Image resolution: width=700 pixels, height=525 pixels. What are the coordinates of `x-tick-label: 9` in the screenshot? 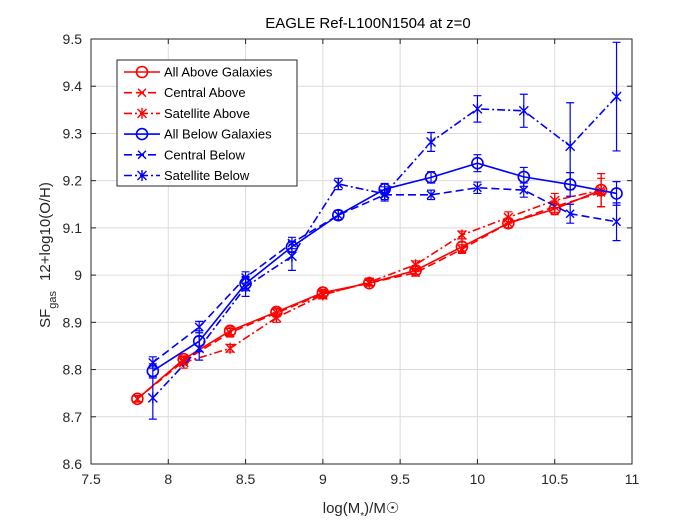 It's located at (323, 479).